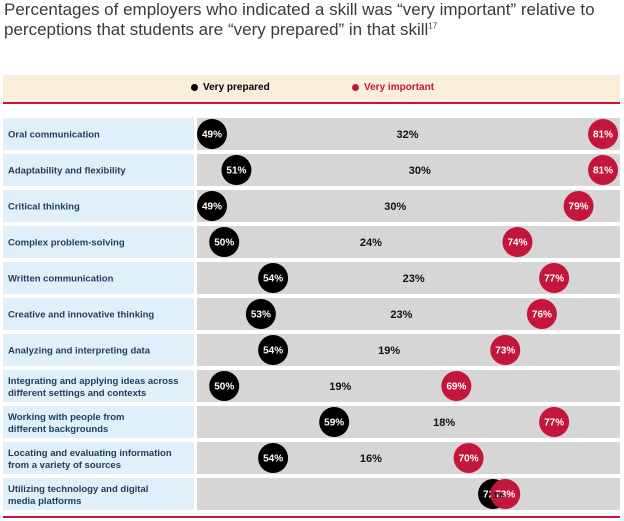  I want to click on row-label-line: Adaptability and flexibility, so click(67, 171).